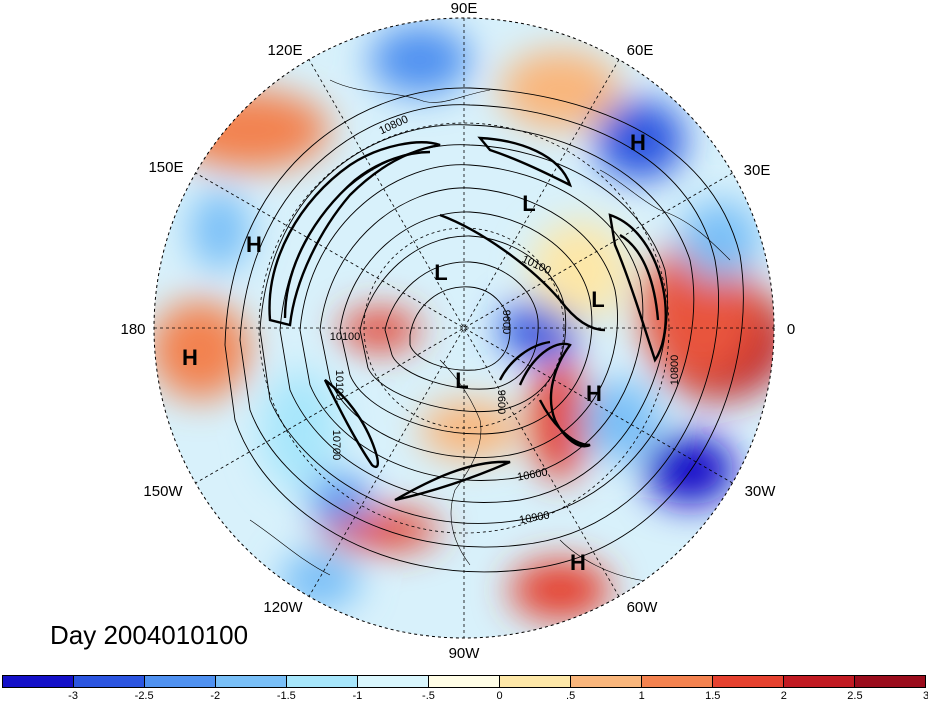  Describe the element at coordinates (643, 607) in the screenshot. I see `lon-label-60w: 60W` at that location.